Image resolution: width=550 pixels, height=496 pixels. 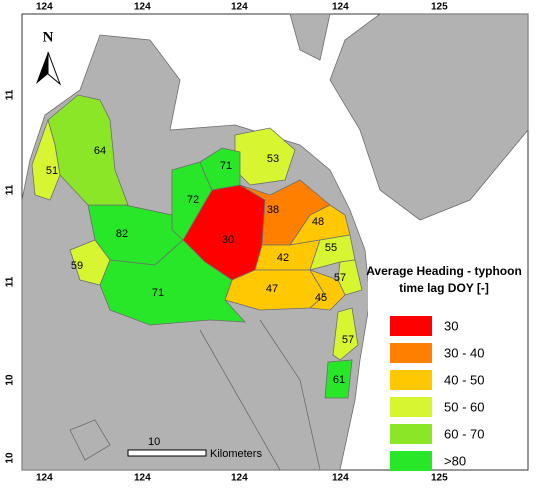 What do you see at coordinates (439, 7) in the screenshot?
I see `top-coord: 125` at bounding box center [439, 7].